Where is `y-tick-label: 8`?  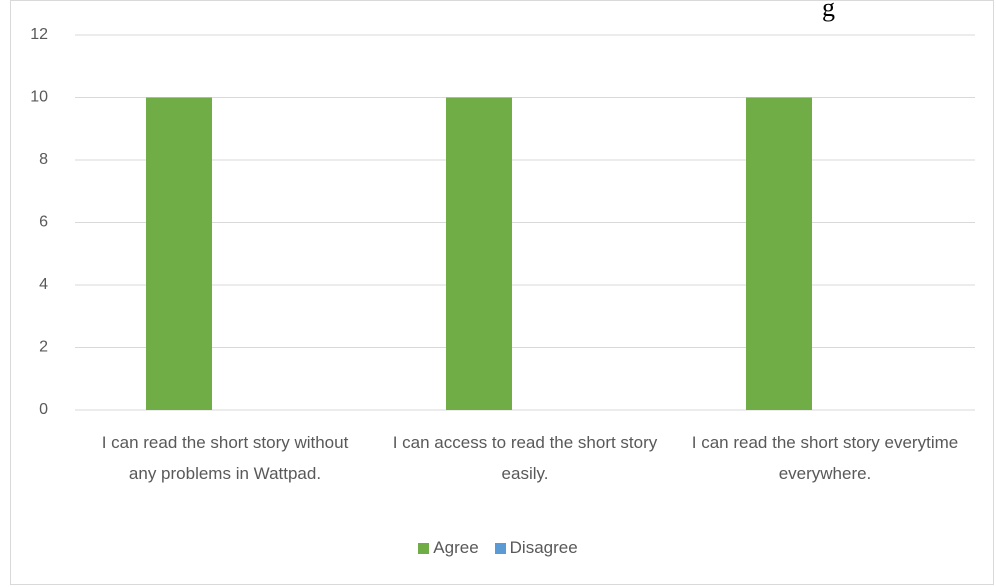 y-tick-label: 8 is located at coordinates (43, 159).